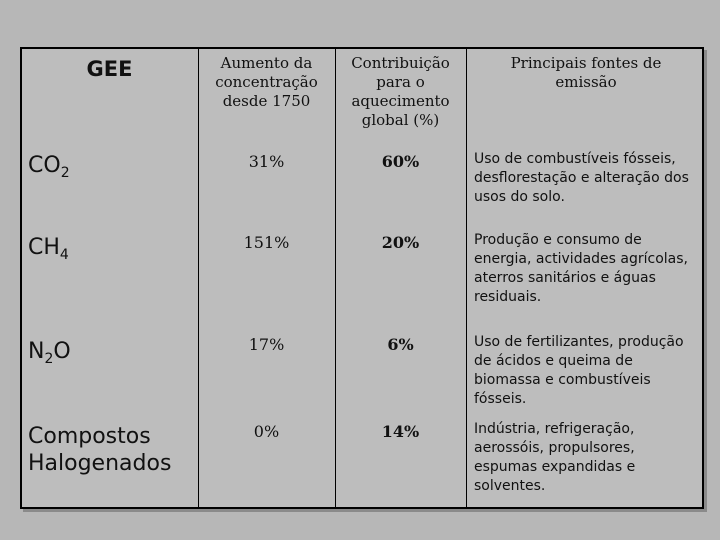  Describe the element at coordinates (110, 166) in the screenshot. I see `gas-co2: CO2` at that location.